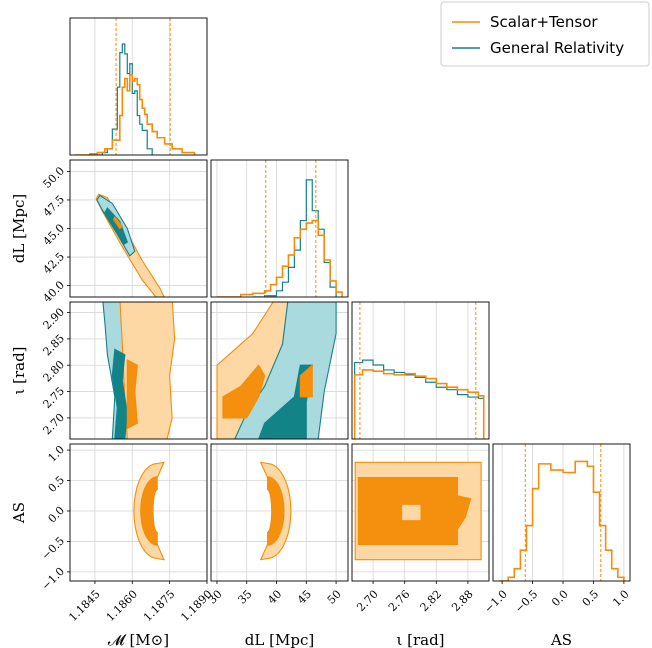 Image resolution: width=652 pixels, height=648 pixels. Describe the element at coordinates (244, 391) in the screenshot. I see `contour-st-inner-r2c1` at that location.